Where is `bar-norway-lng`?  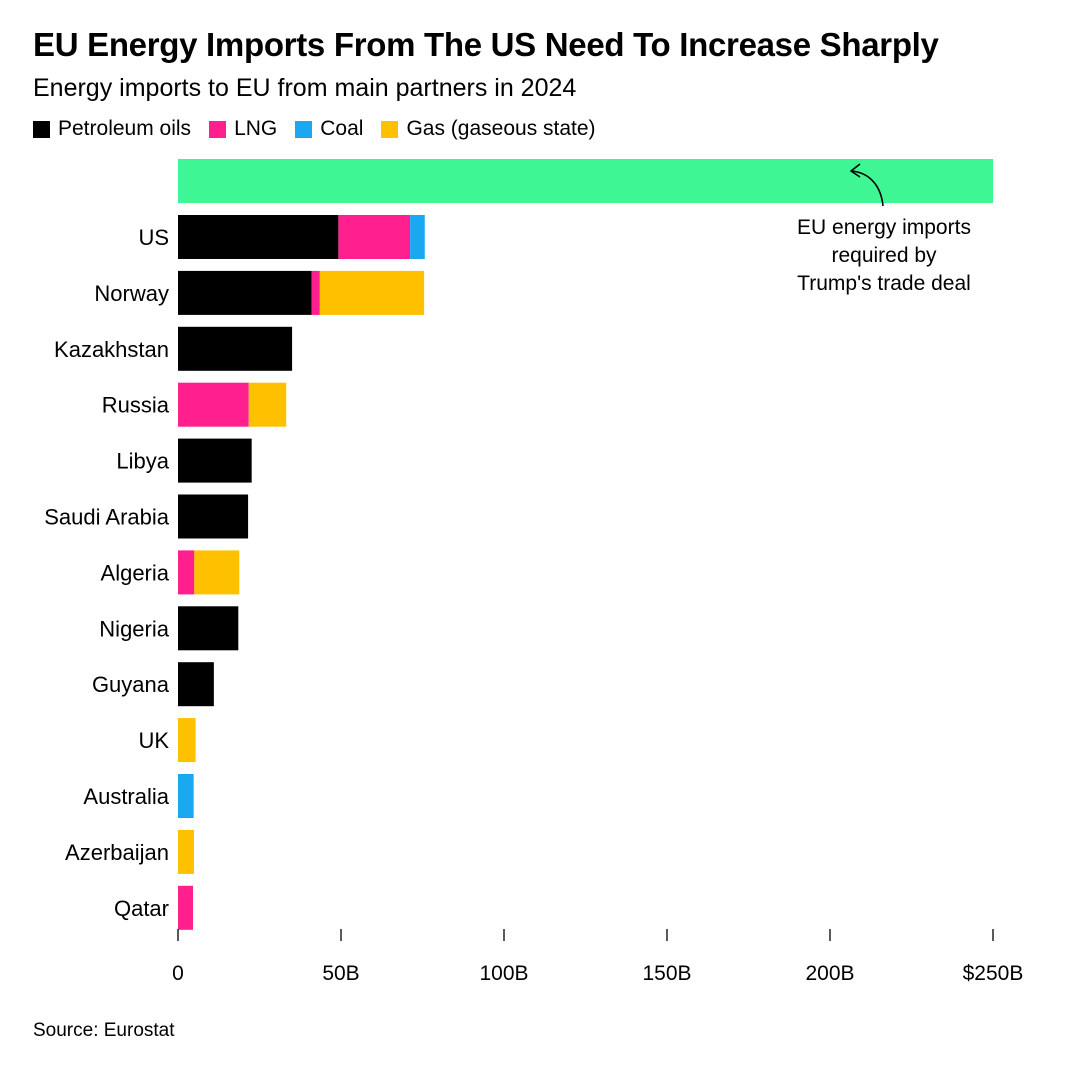
bar-norway-lng is located at coordinates (315, 292).